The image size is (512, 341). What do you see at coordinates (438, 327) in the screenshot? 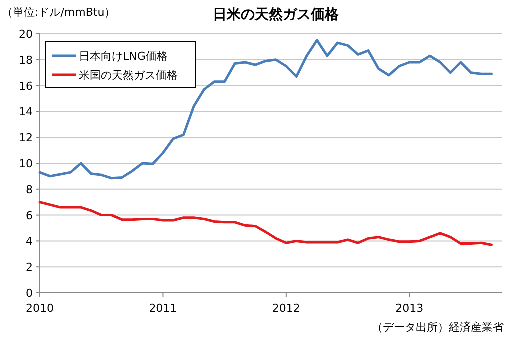
I see `text: （データ出所）経済産業省` at bounding box center [438, 327].